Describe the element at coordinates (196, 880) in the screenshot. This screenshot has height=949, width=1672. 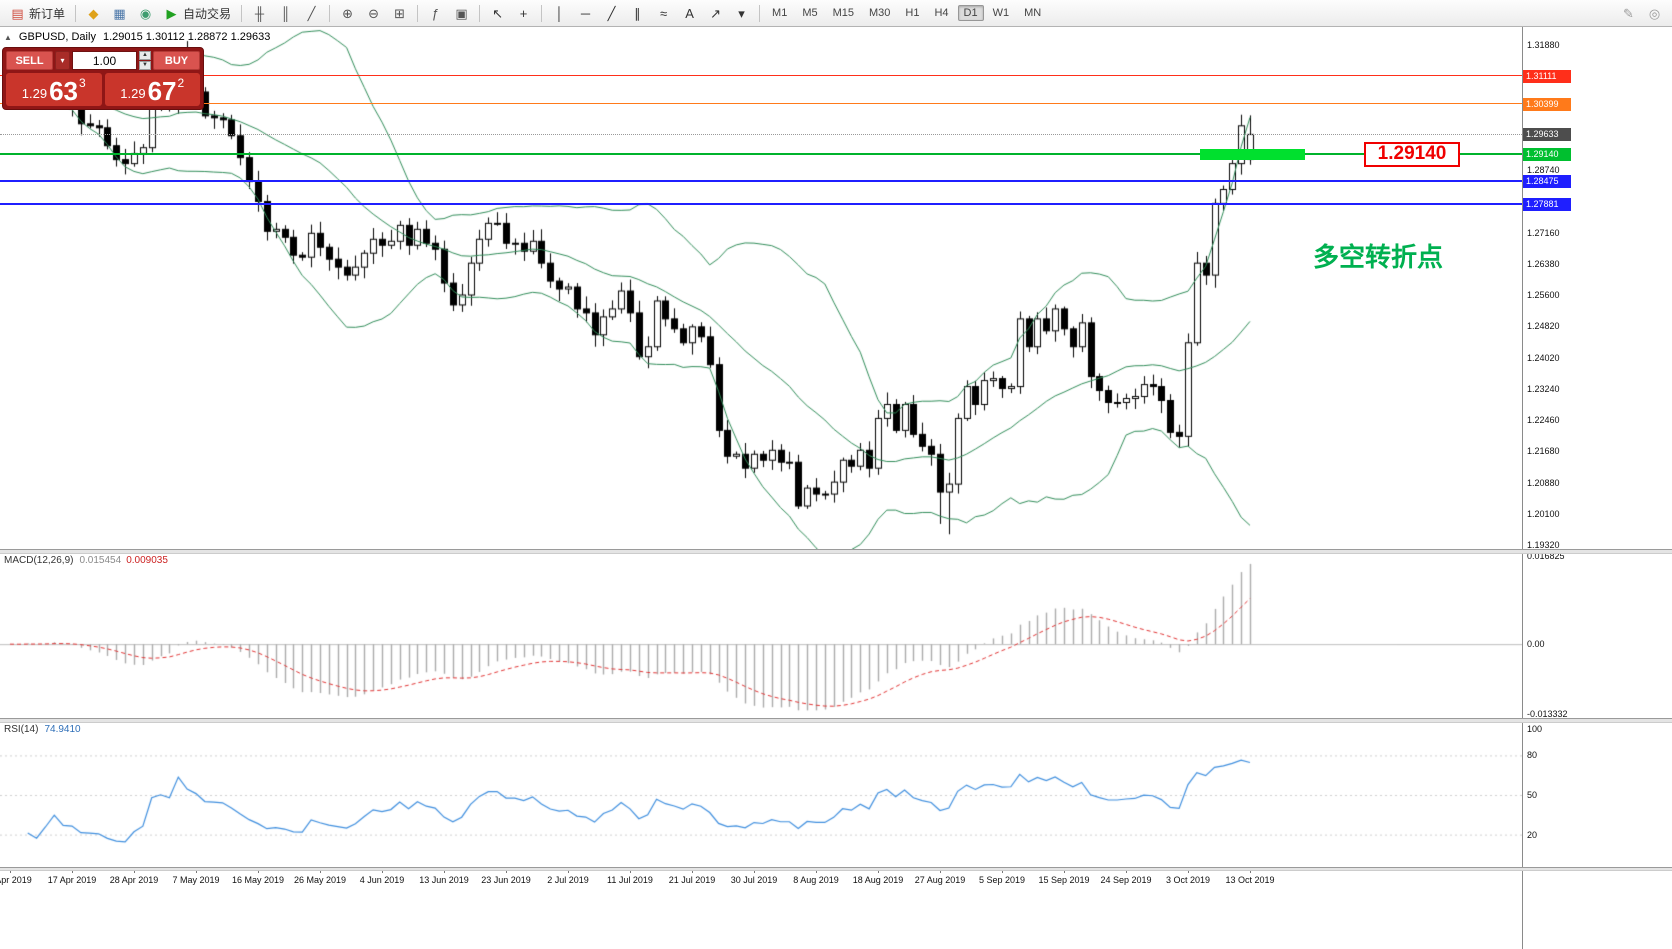
I see `date-label: 7 May 2019` at that location.